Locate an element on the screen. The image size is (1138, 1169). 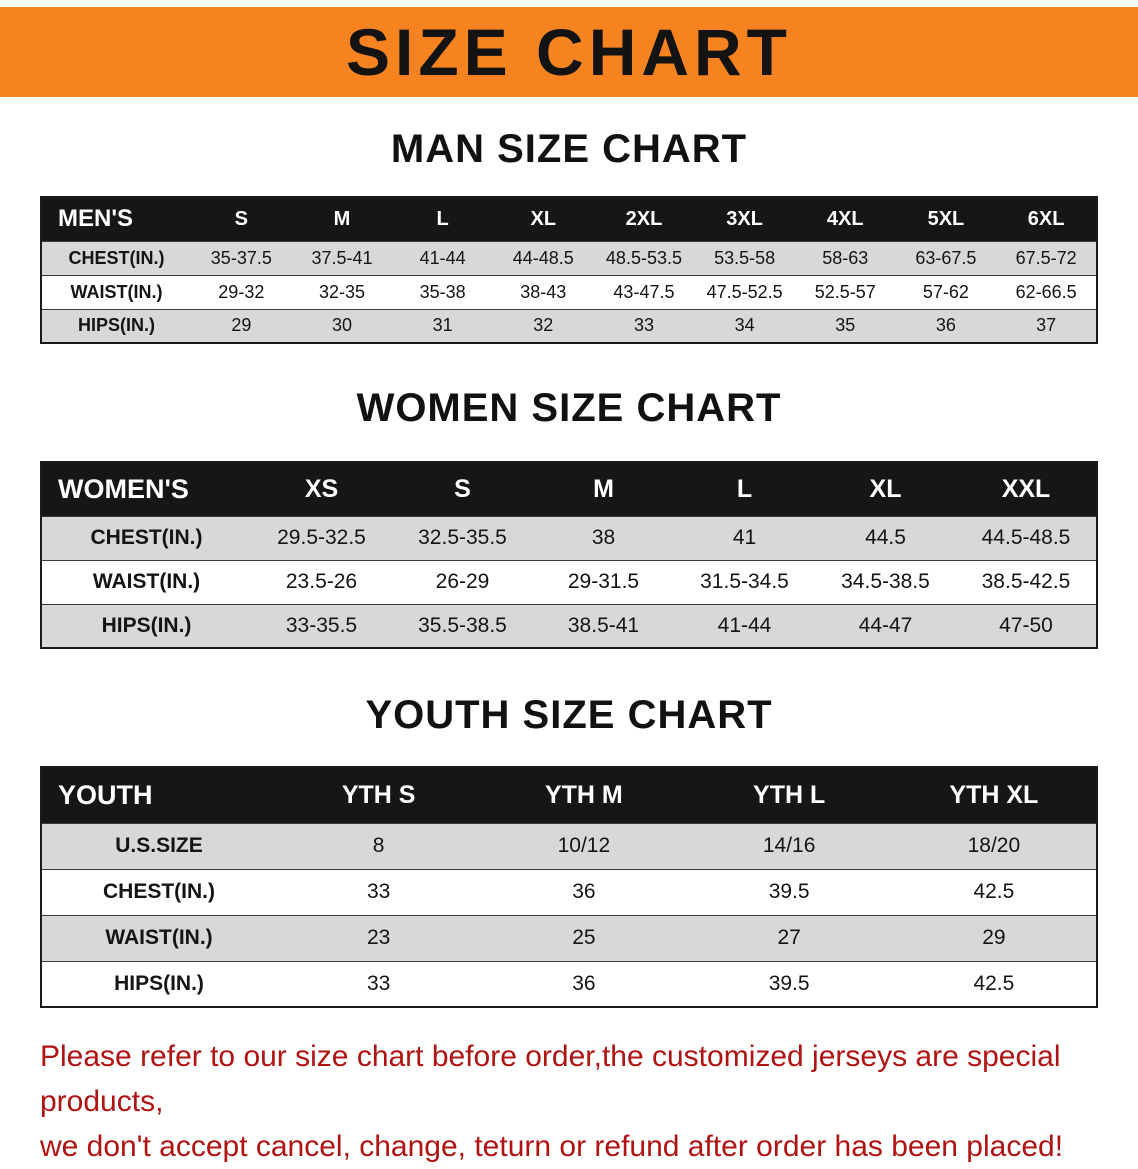
size-column-header: 4XL is located at coordinates (845, 219).